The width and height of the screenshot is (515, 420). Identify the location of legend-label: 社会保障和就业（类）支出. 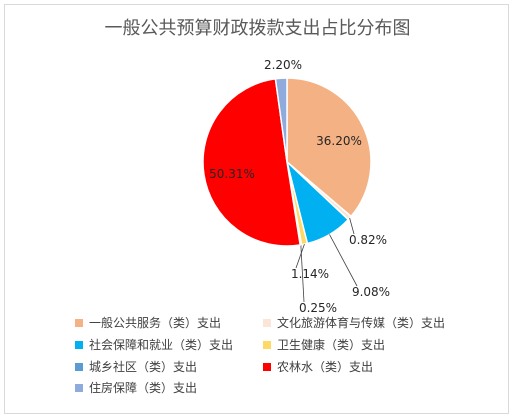
(161, 345).